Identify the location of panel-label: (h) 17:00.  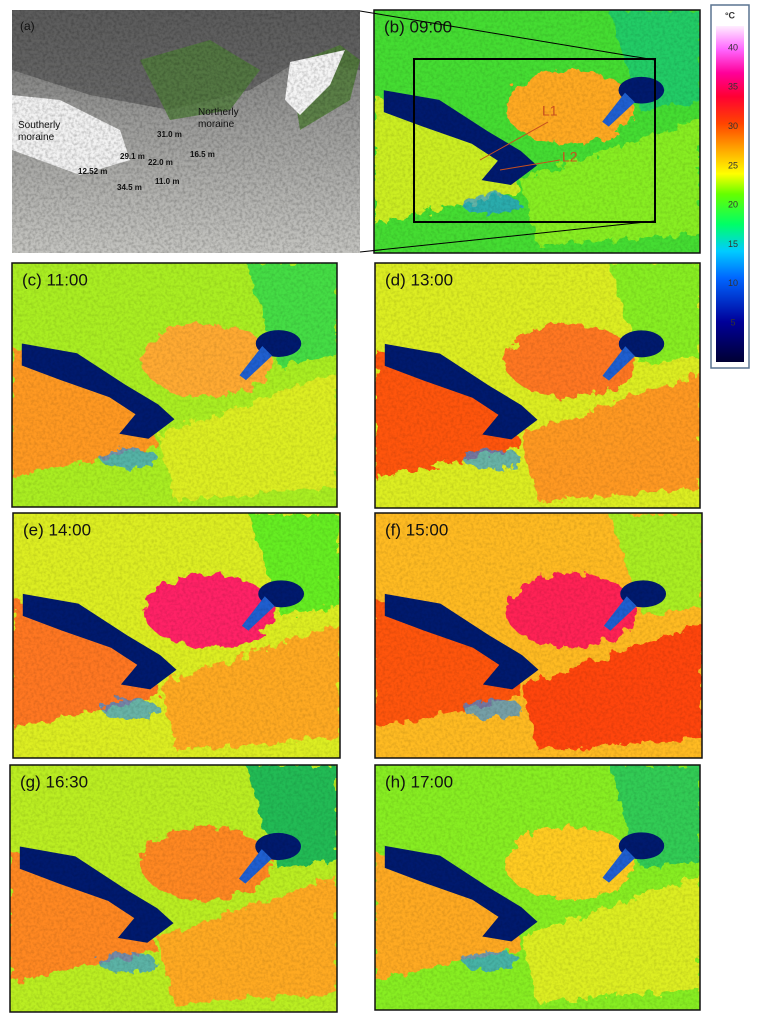
(419, 781).